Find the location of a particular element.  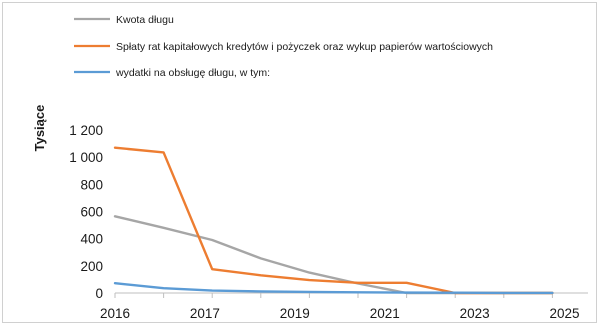

x-tick-label: 2023 is located at coordinates (475, 313).